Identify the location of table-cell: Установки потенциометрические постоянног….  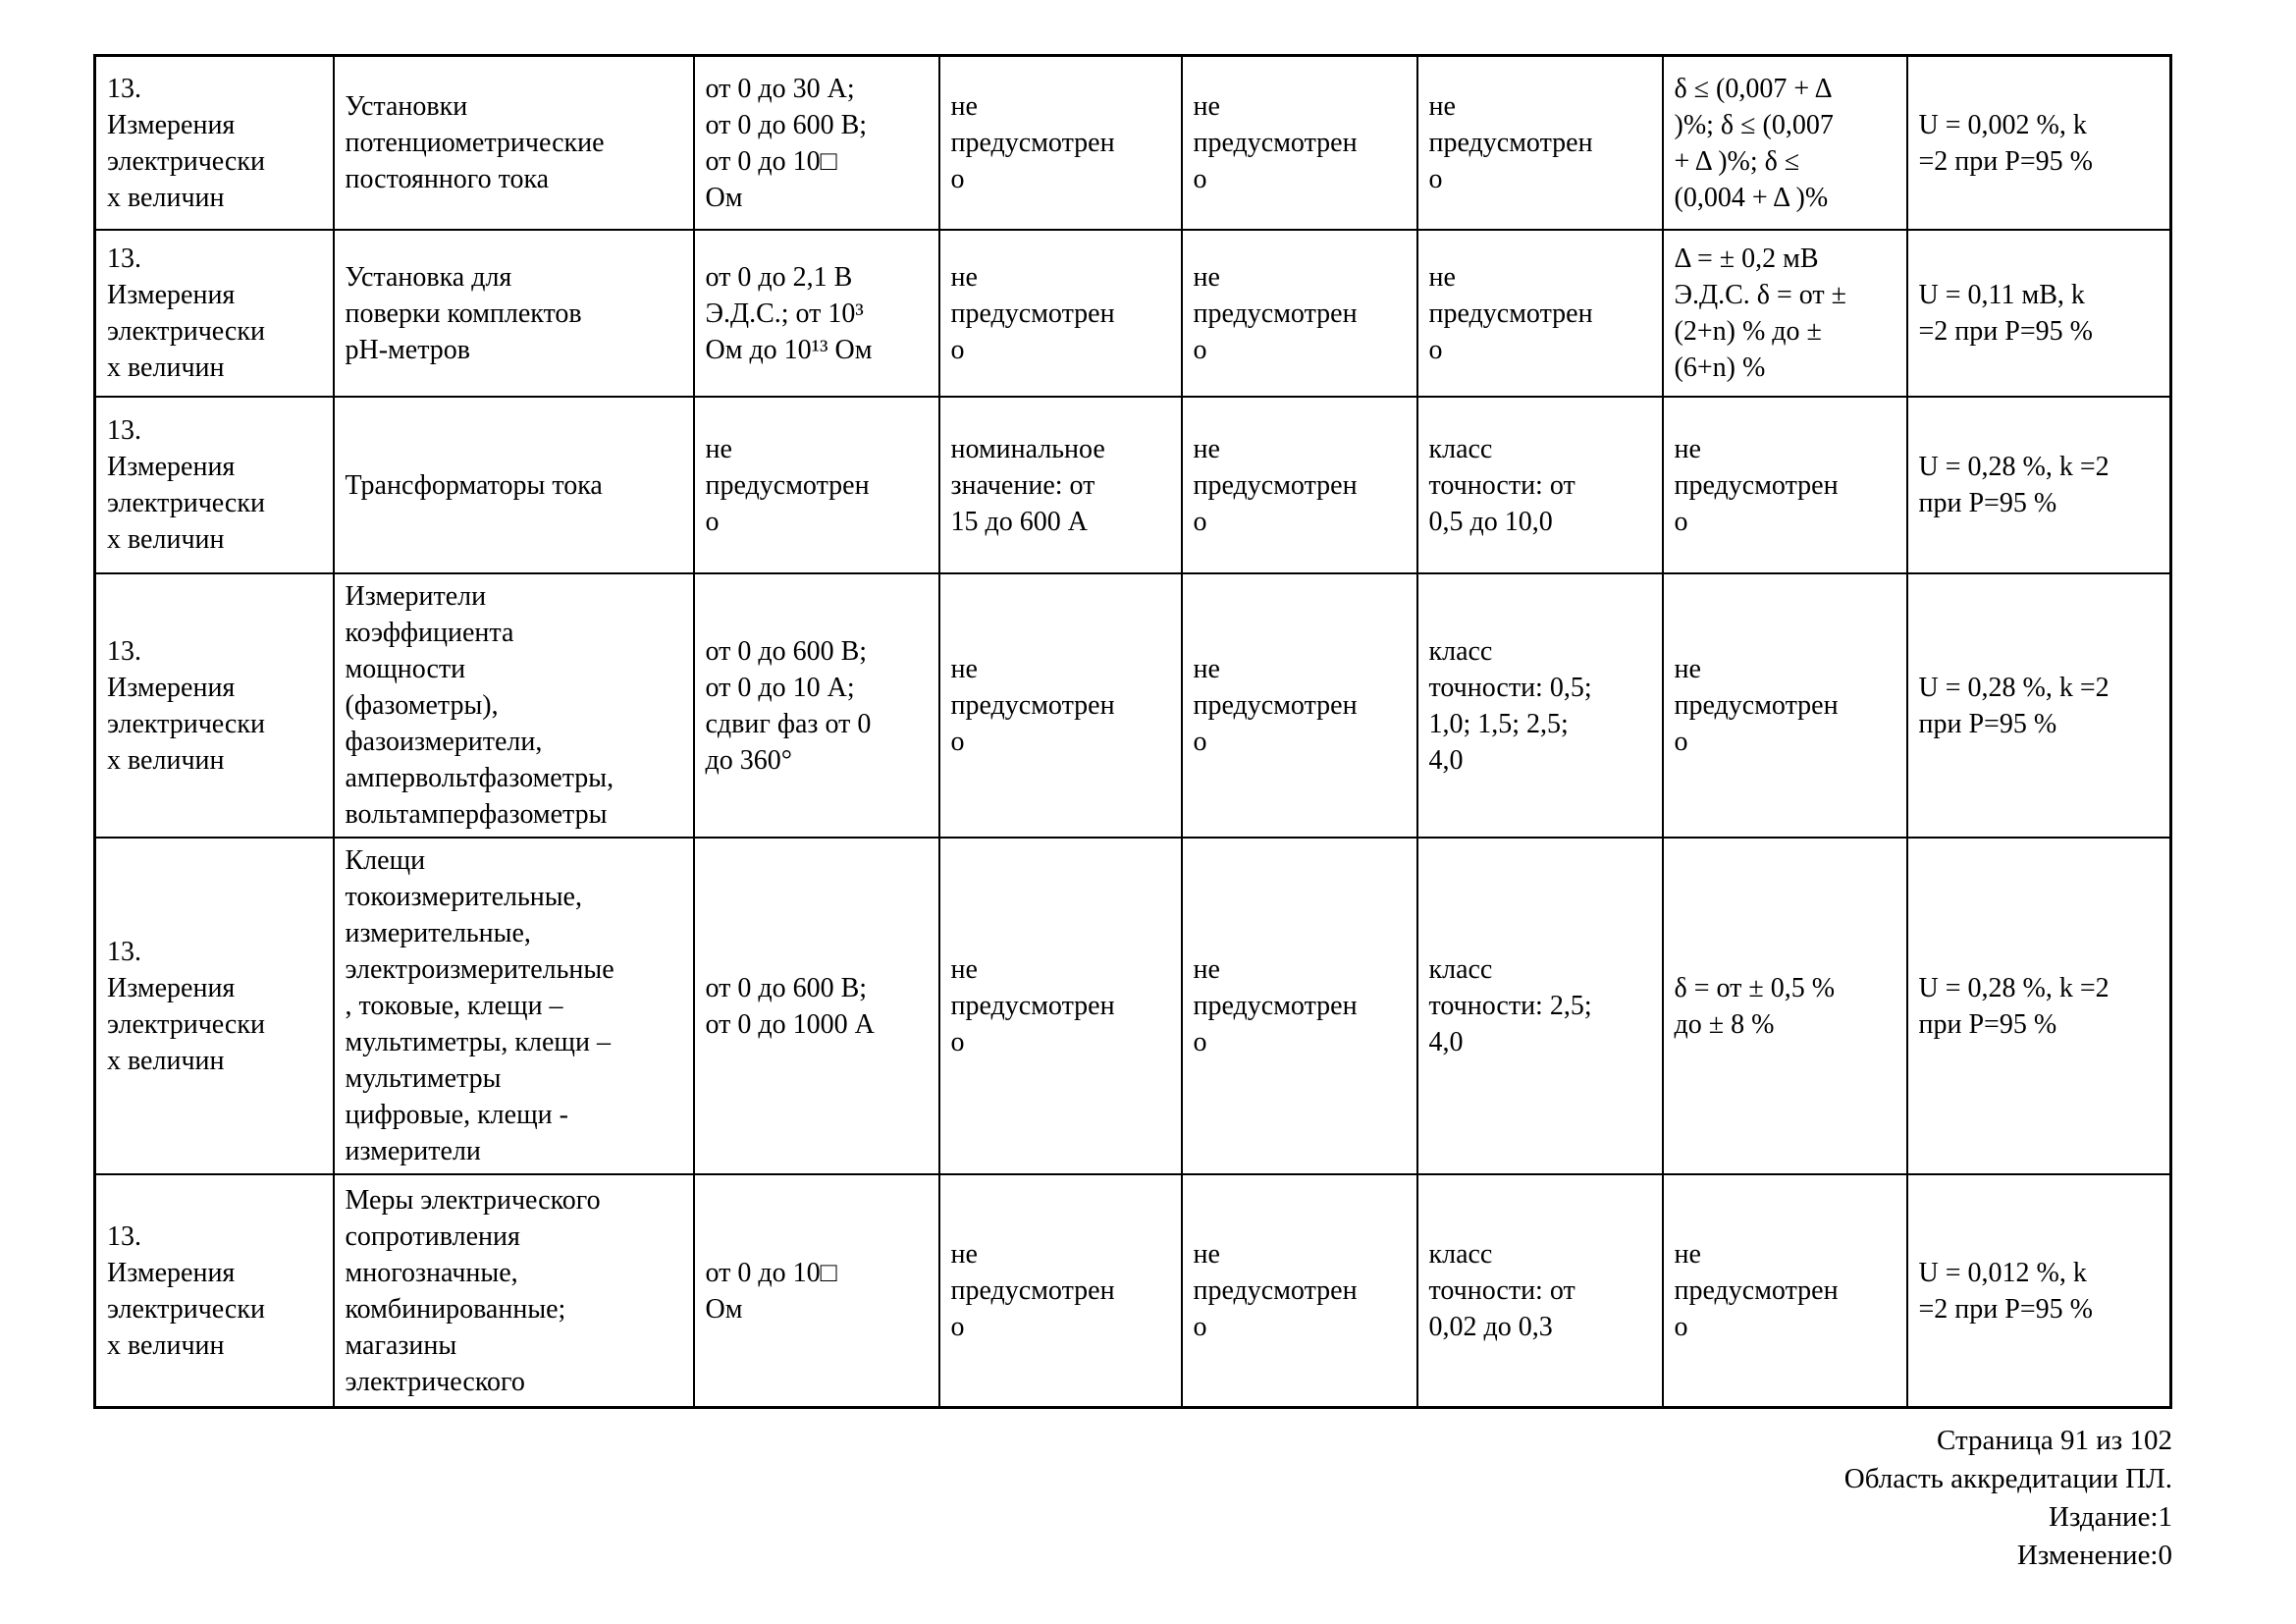
(513, 142).